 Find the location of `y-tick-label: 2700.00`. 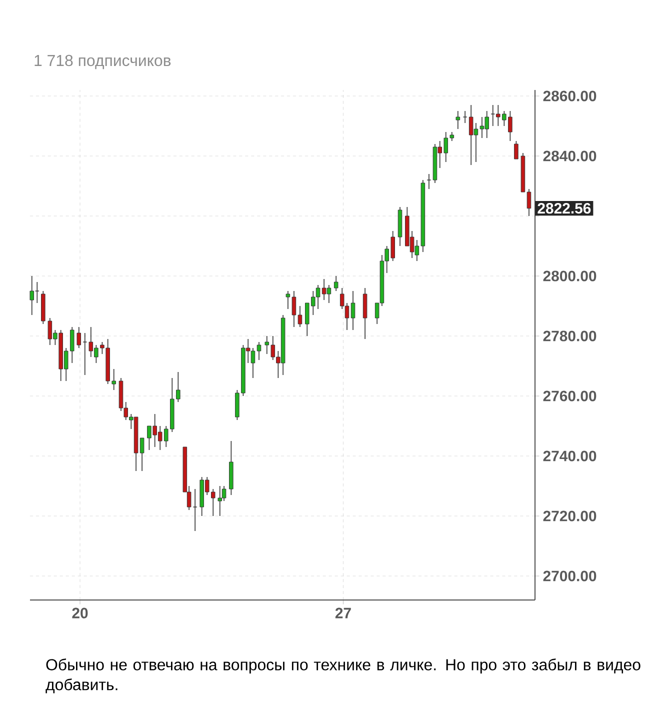

y-tick-label: 2700.00 is located at coordinates (569, 576).